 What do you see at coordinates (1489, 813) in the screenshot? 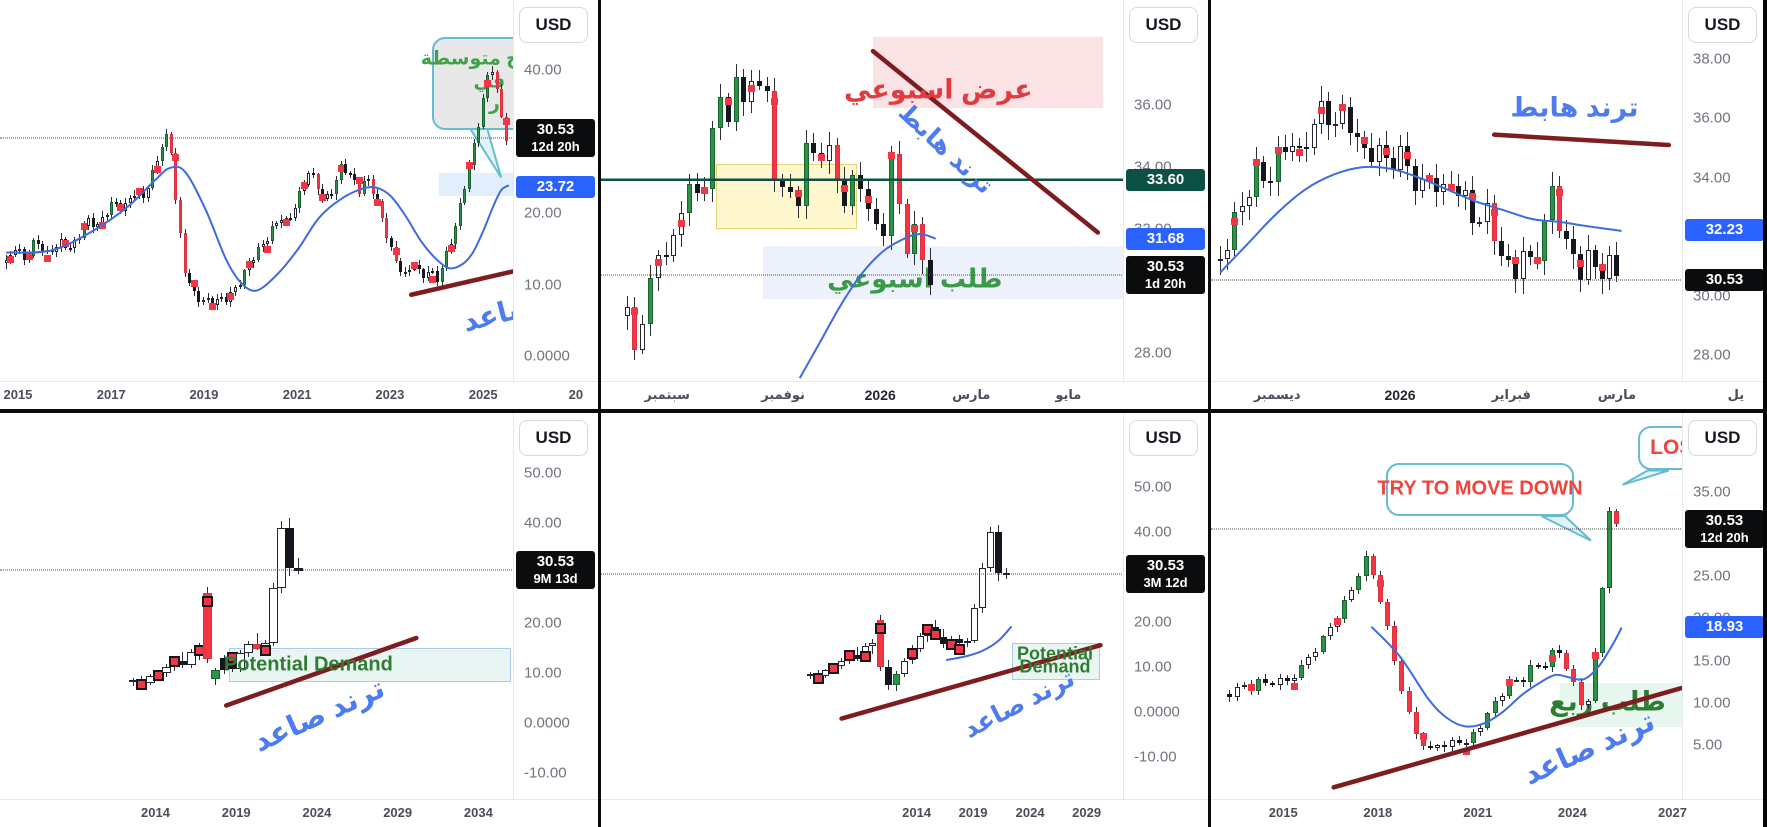
I see `time-axis: 2015 2018 2021 2024 2027` at bounding box center [1489, 813].